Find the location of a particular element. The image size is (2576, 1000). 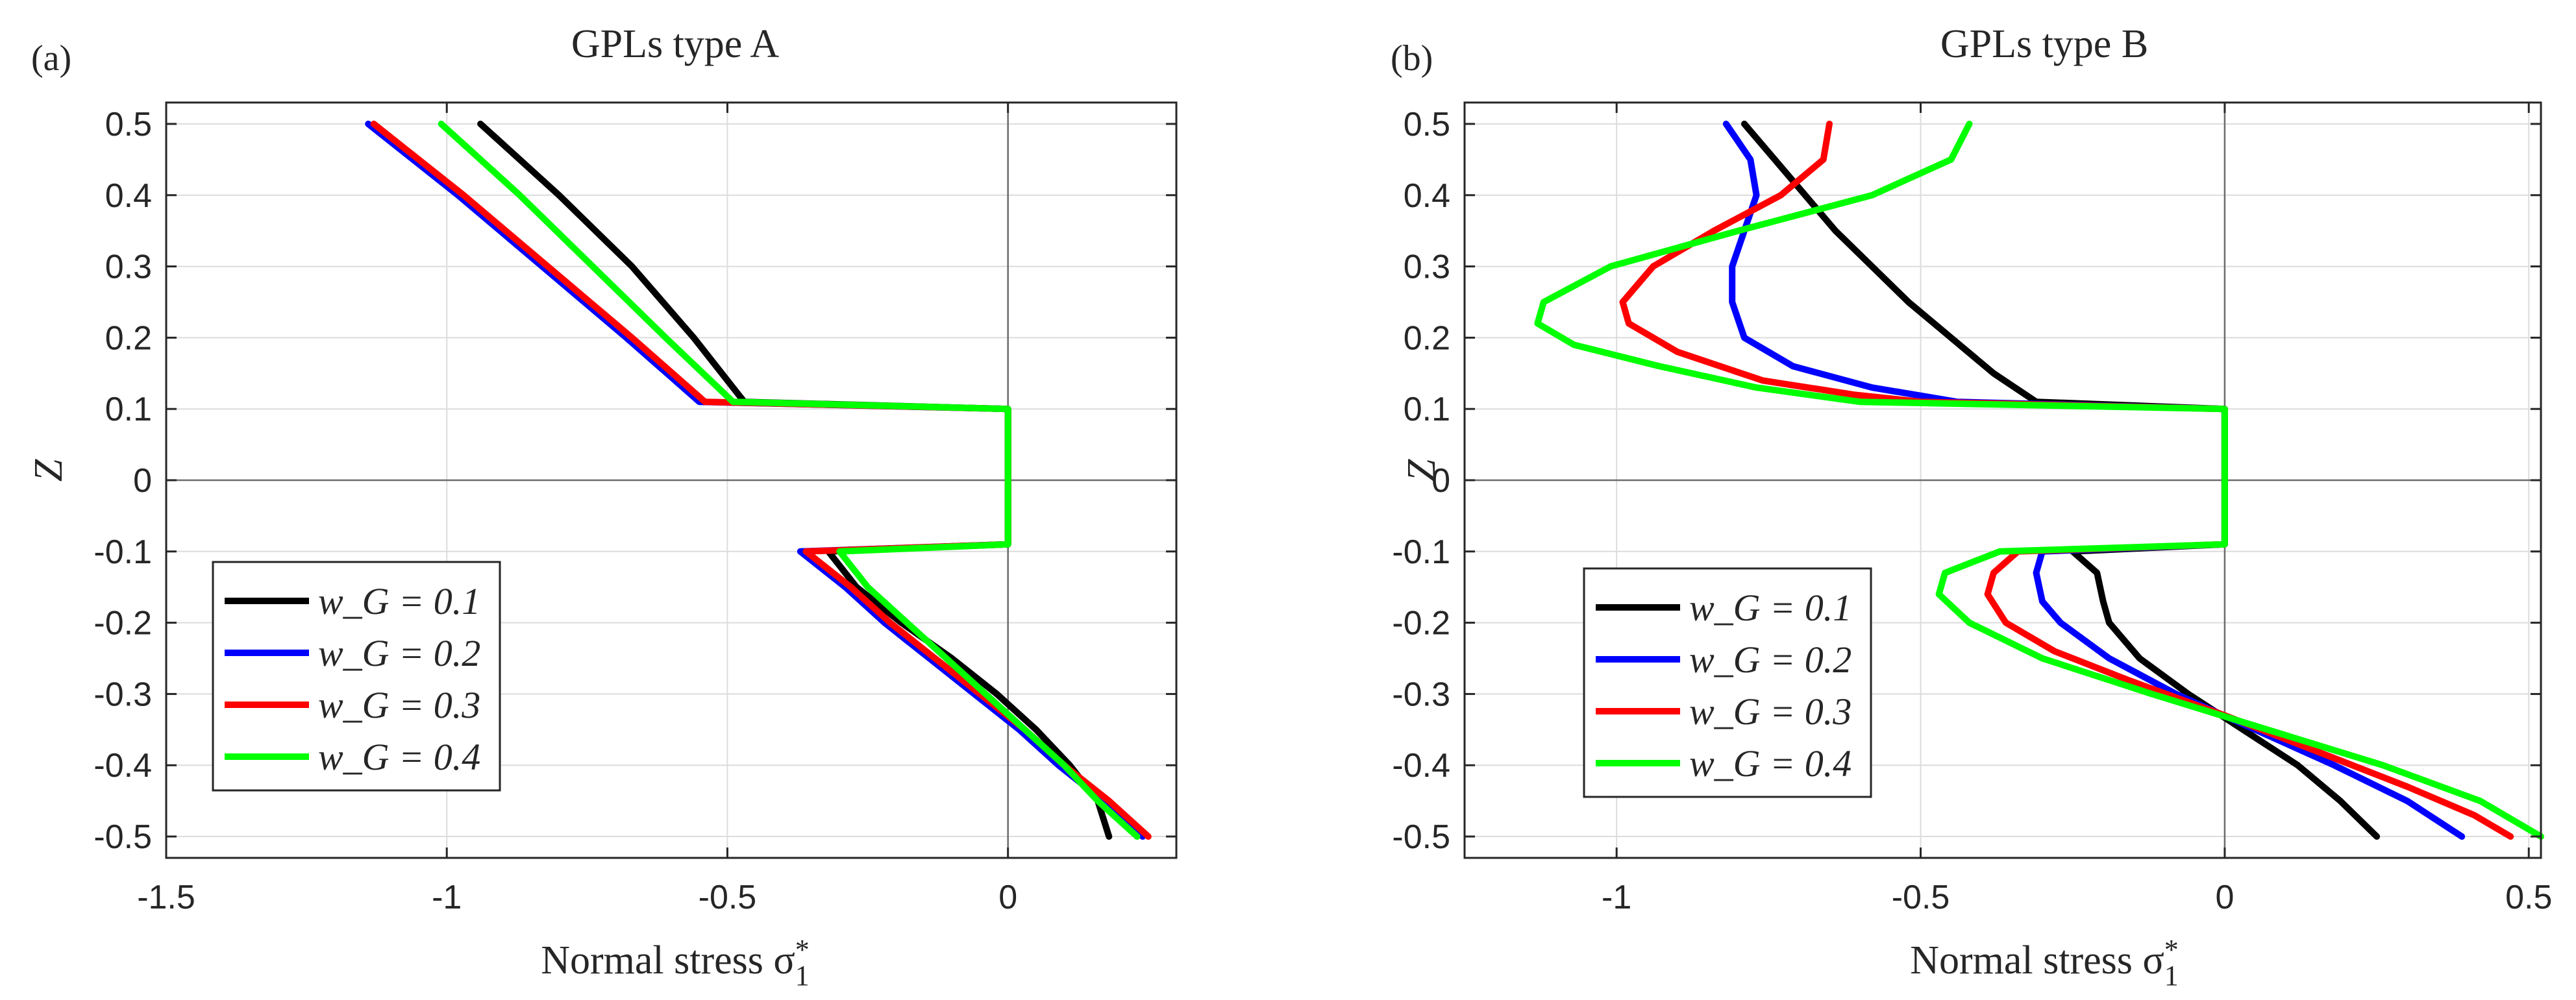

legend-box-b is located at coordinates (1727, 682).